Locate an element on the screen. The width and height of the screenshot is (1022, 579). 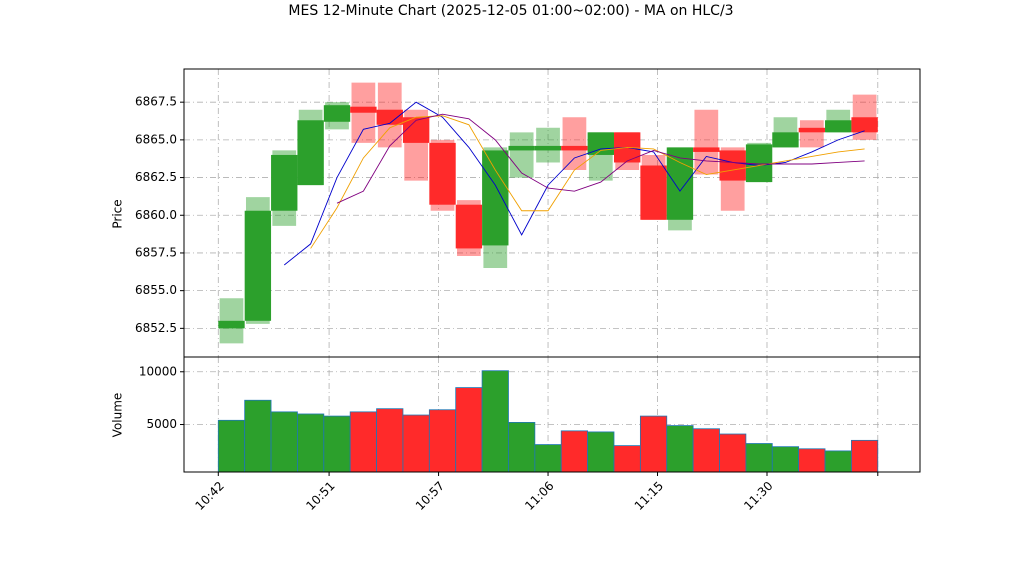
volume-tick-label: 10000 is located at coordinates (158, 371).